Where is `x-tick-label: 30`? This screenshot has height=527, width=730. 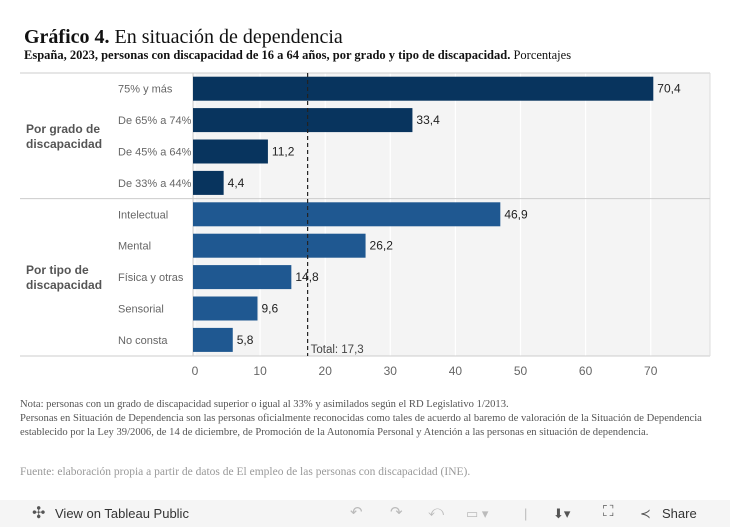
x-tick-label: 30 is located at coordinates (391, 371).